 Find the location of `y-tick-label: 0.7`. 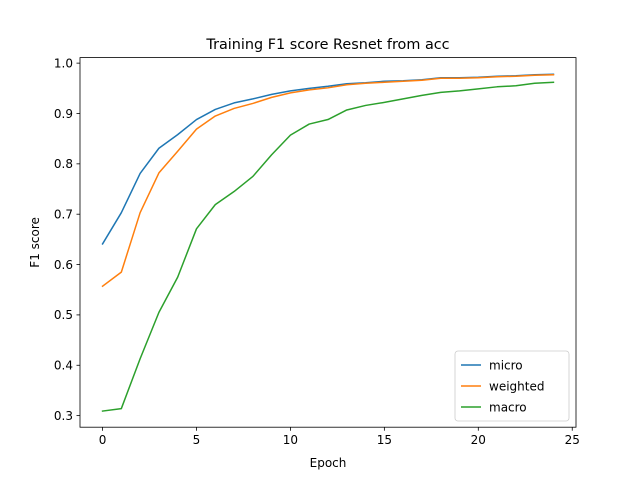

y-tick-label: 0.7 is located at coordinates (63, 215).